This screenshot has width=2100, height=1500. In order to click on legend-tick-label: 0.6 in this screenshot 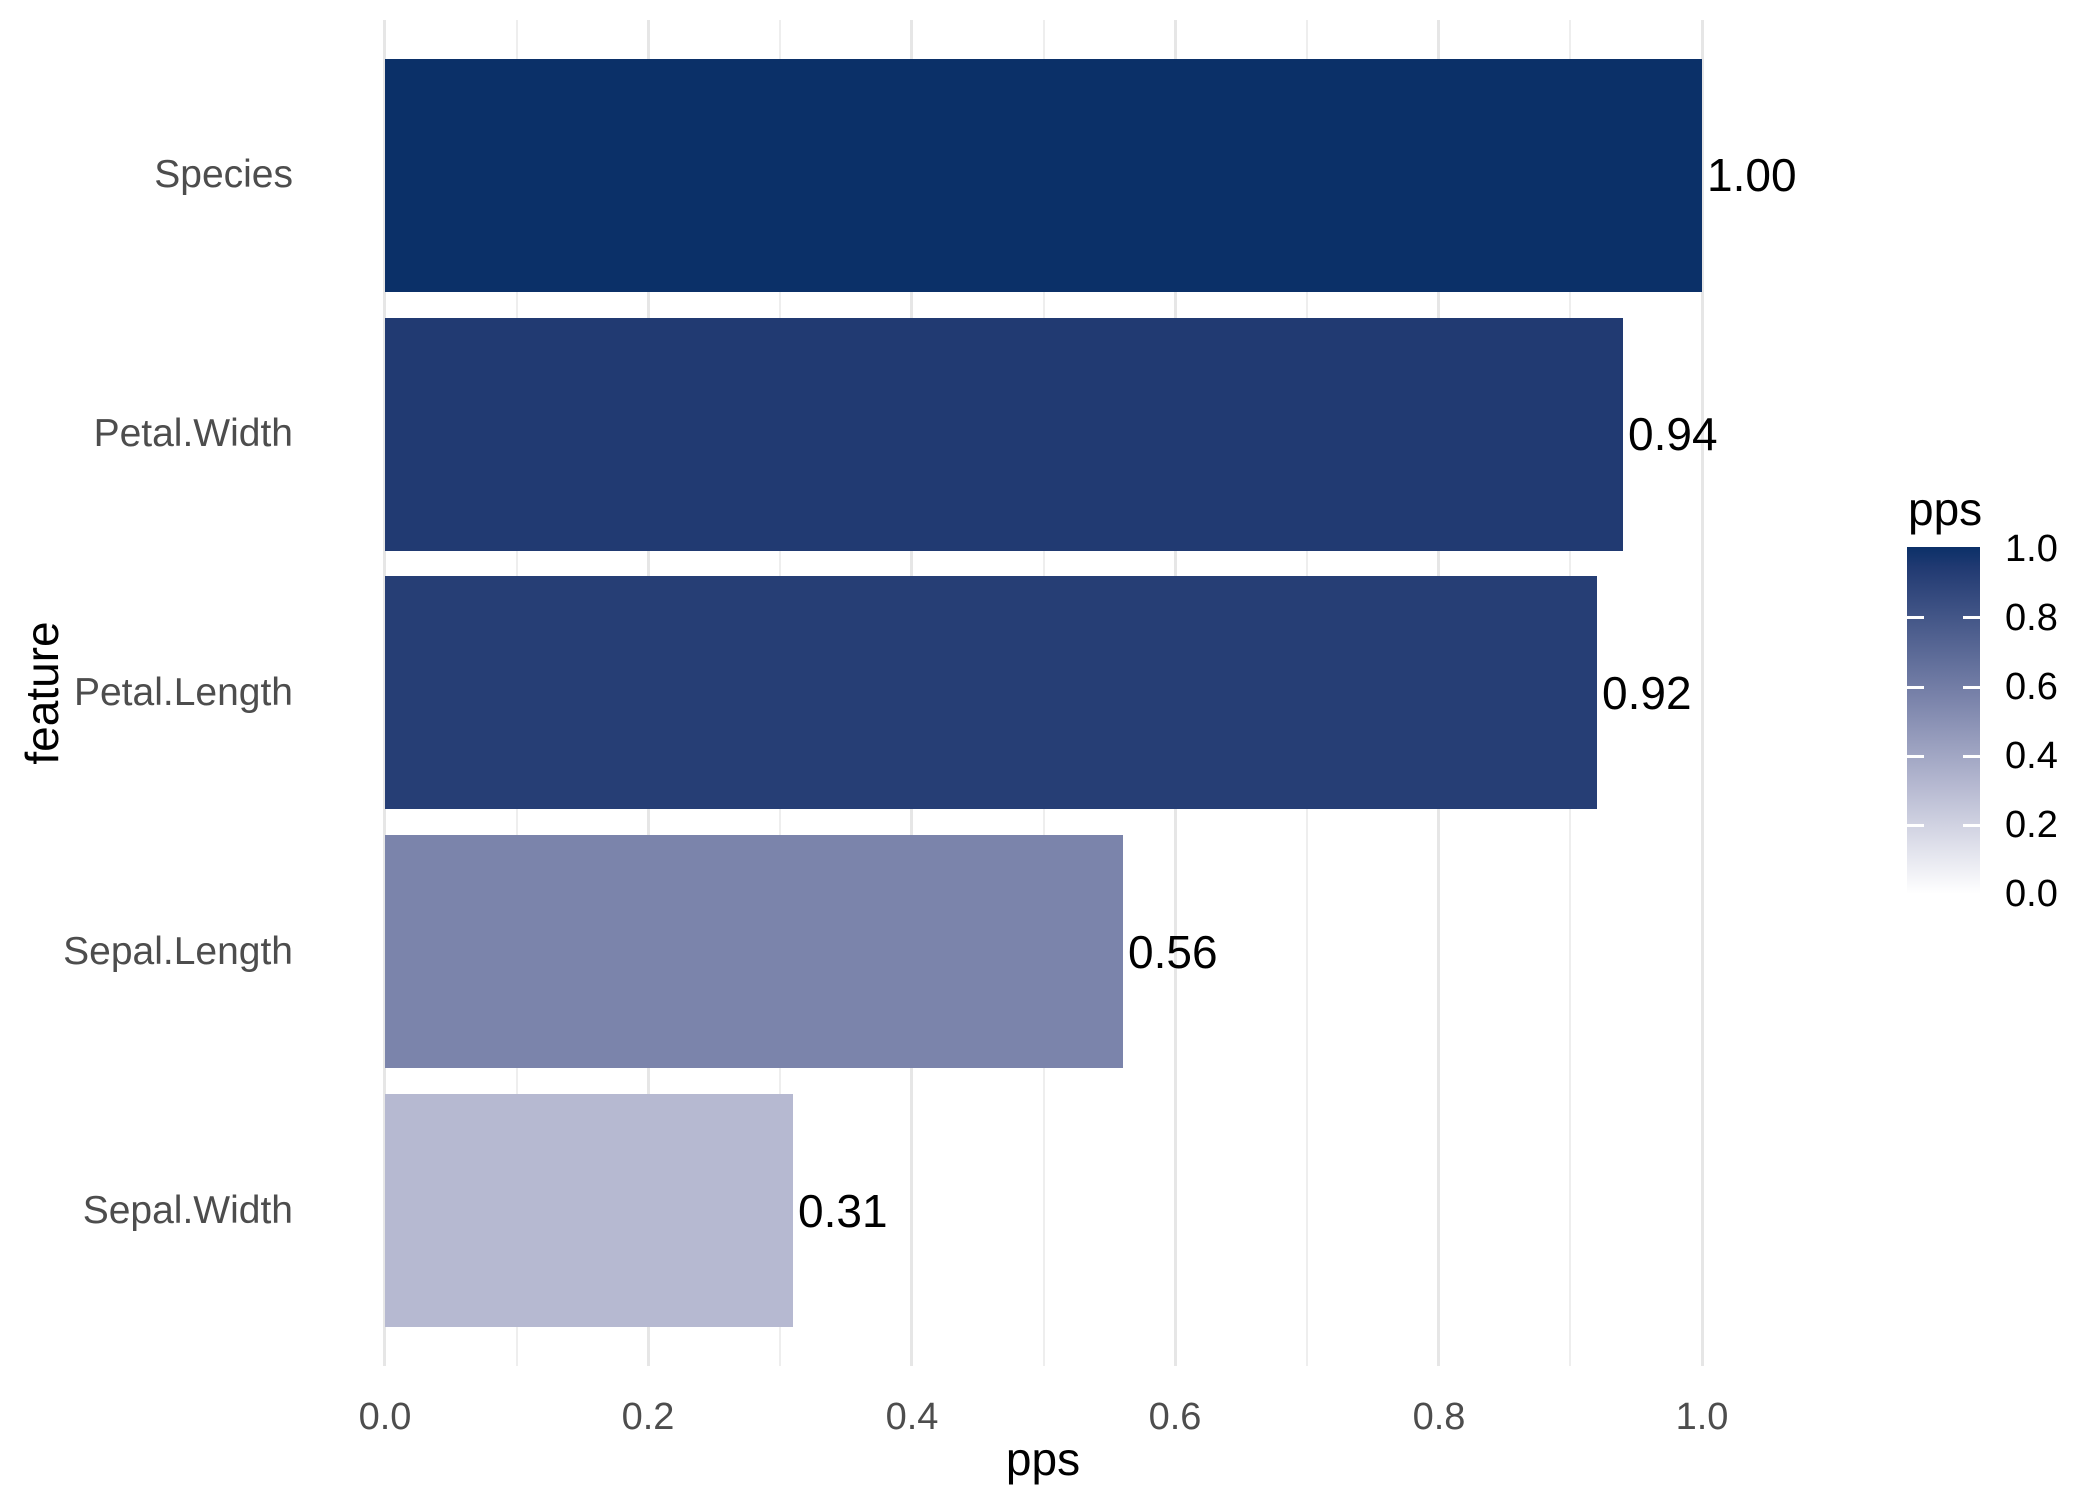, I will do `click(2031, 687)`.